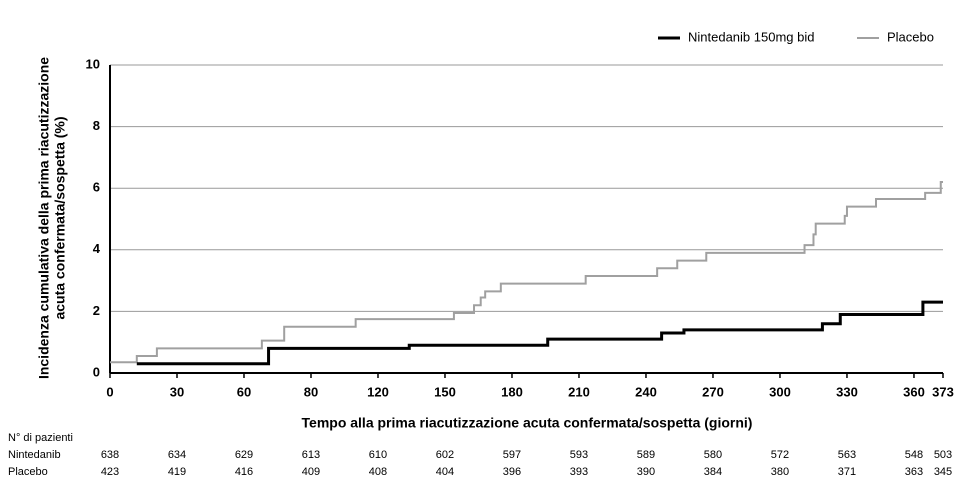 The height and width of the screenshot is (503, 975). Describe the element at coordinates (378, 455) in the screenshot. I see `risk-value: 610` at that location.